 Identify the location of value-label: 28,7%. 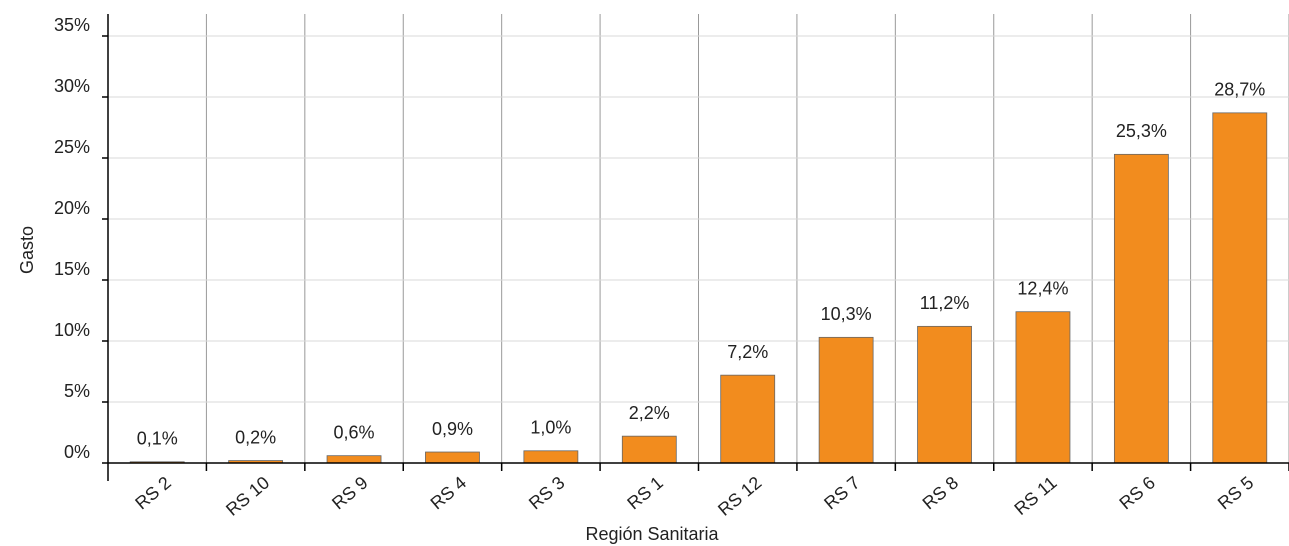
(1239, 90).